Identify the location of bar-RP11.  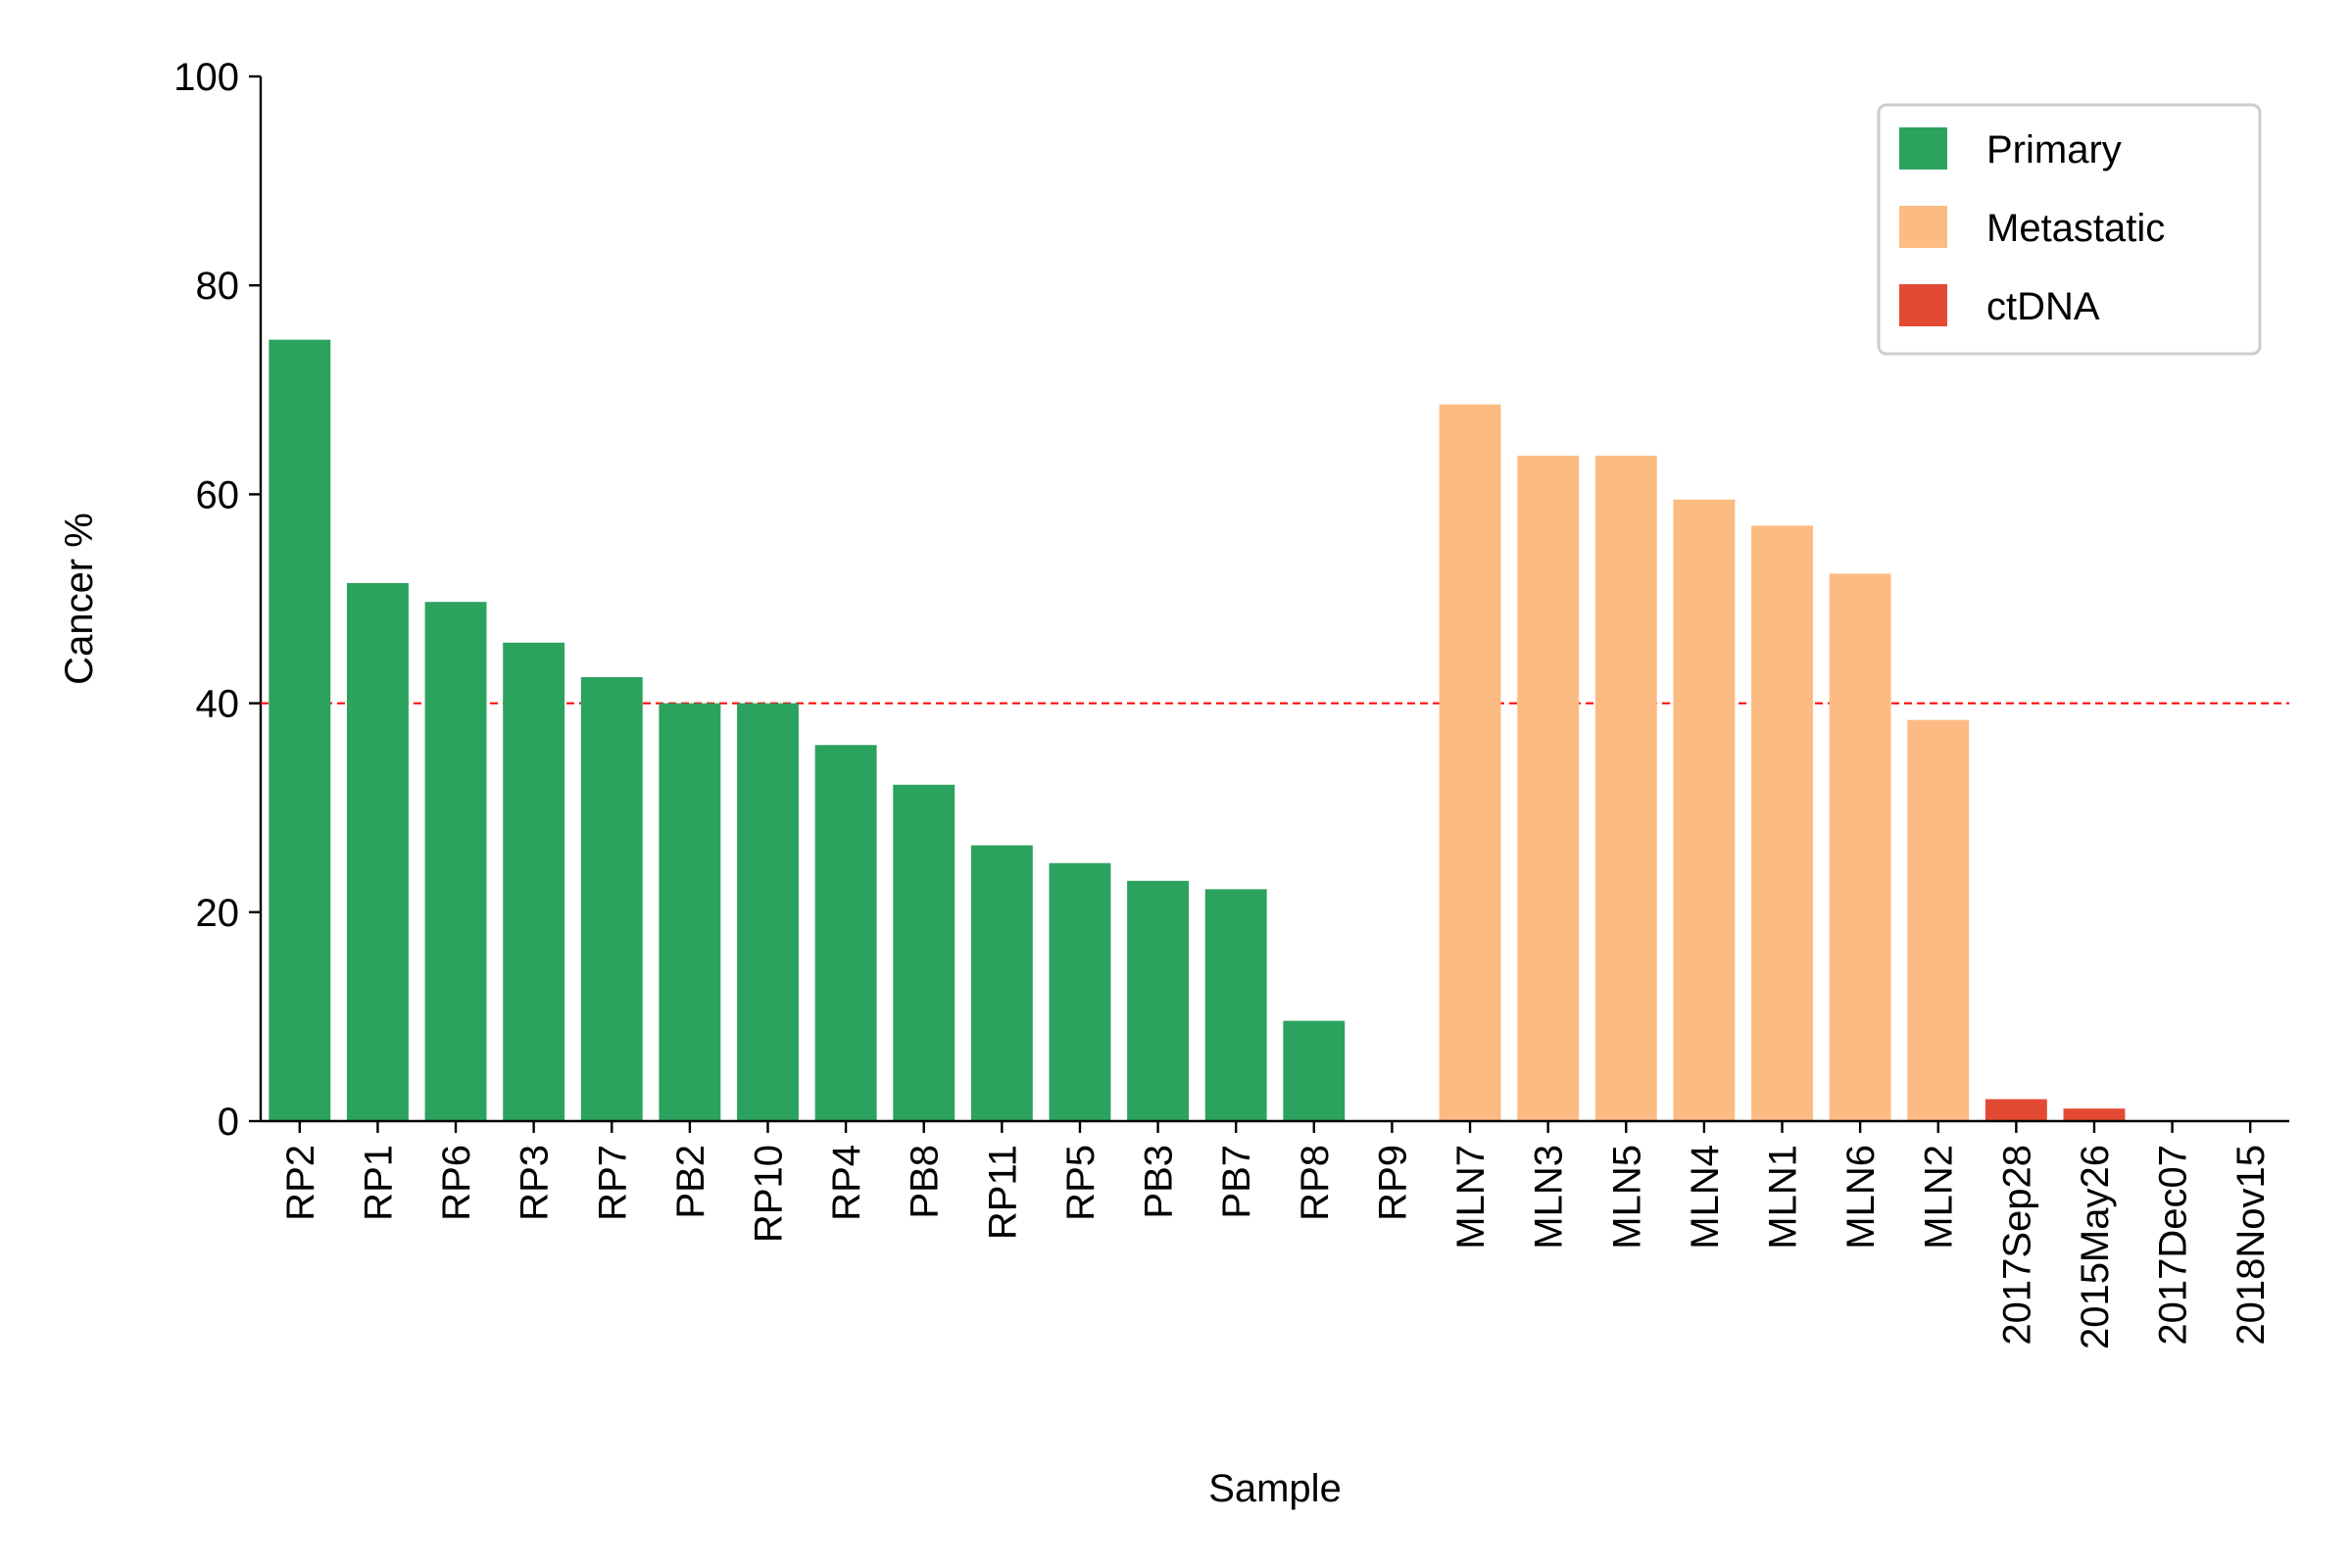
(1001, 983).